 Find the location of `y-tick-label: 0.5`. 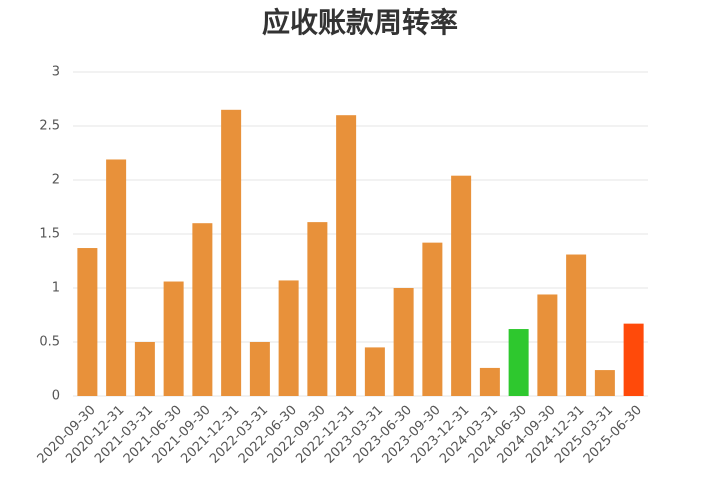

y-tick-label: 0.5 is located at coordinates (49, 342).